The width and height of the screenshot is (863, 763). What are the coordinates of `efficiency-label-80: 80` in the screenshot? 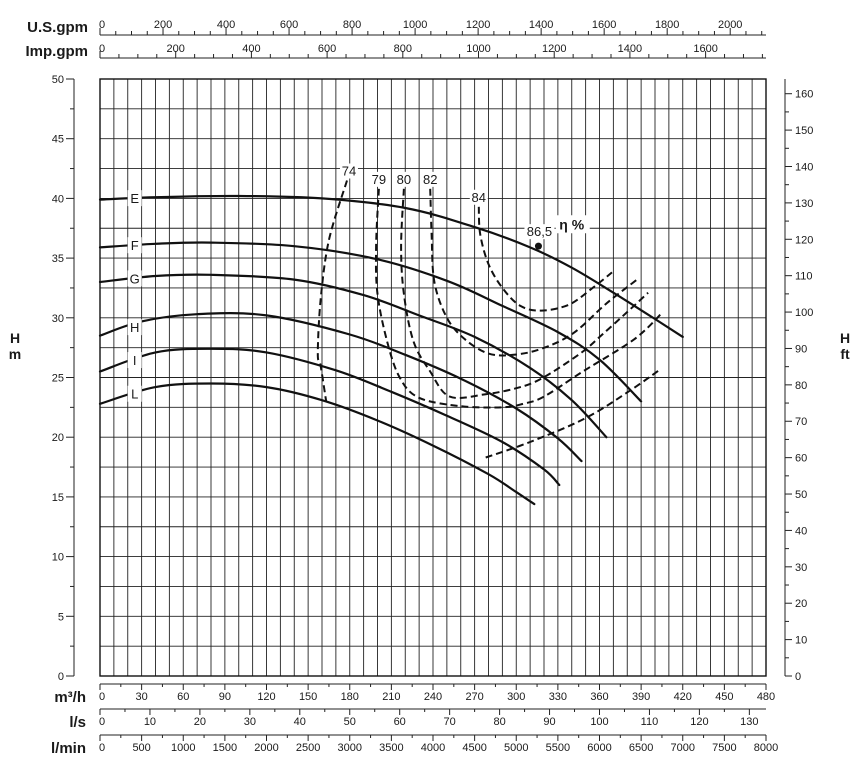 It's located at (404, 179).